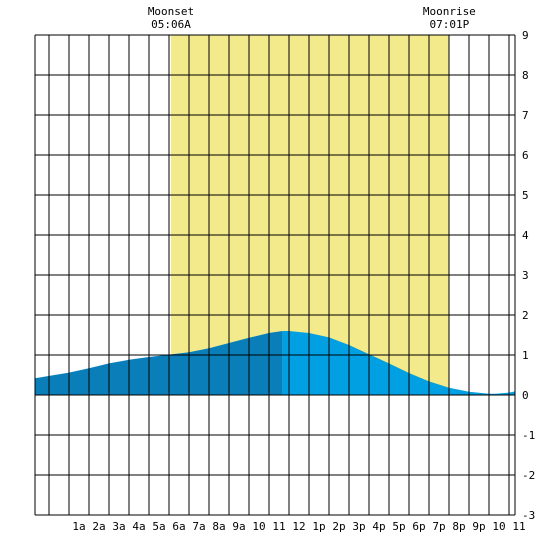 The image size is (550, 550). I want to click on moon-event-time: 07:01P, so click(449, 24).